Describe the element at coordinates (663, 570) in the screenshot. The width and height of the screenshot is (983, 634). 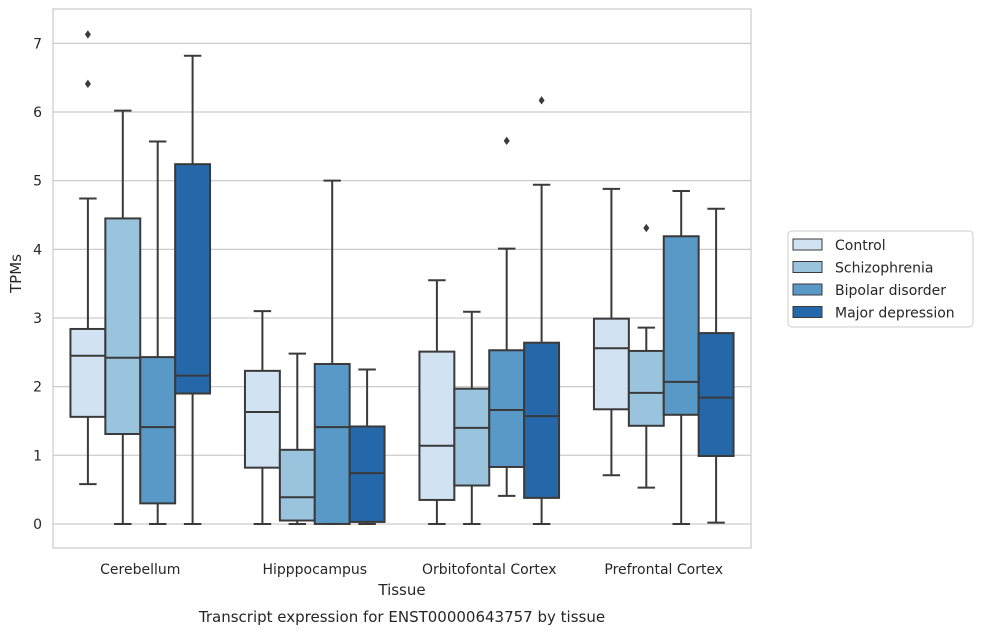
I see `x-tick-label: Prefrontal Cortex` at that location.